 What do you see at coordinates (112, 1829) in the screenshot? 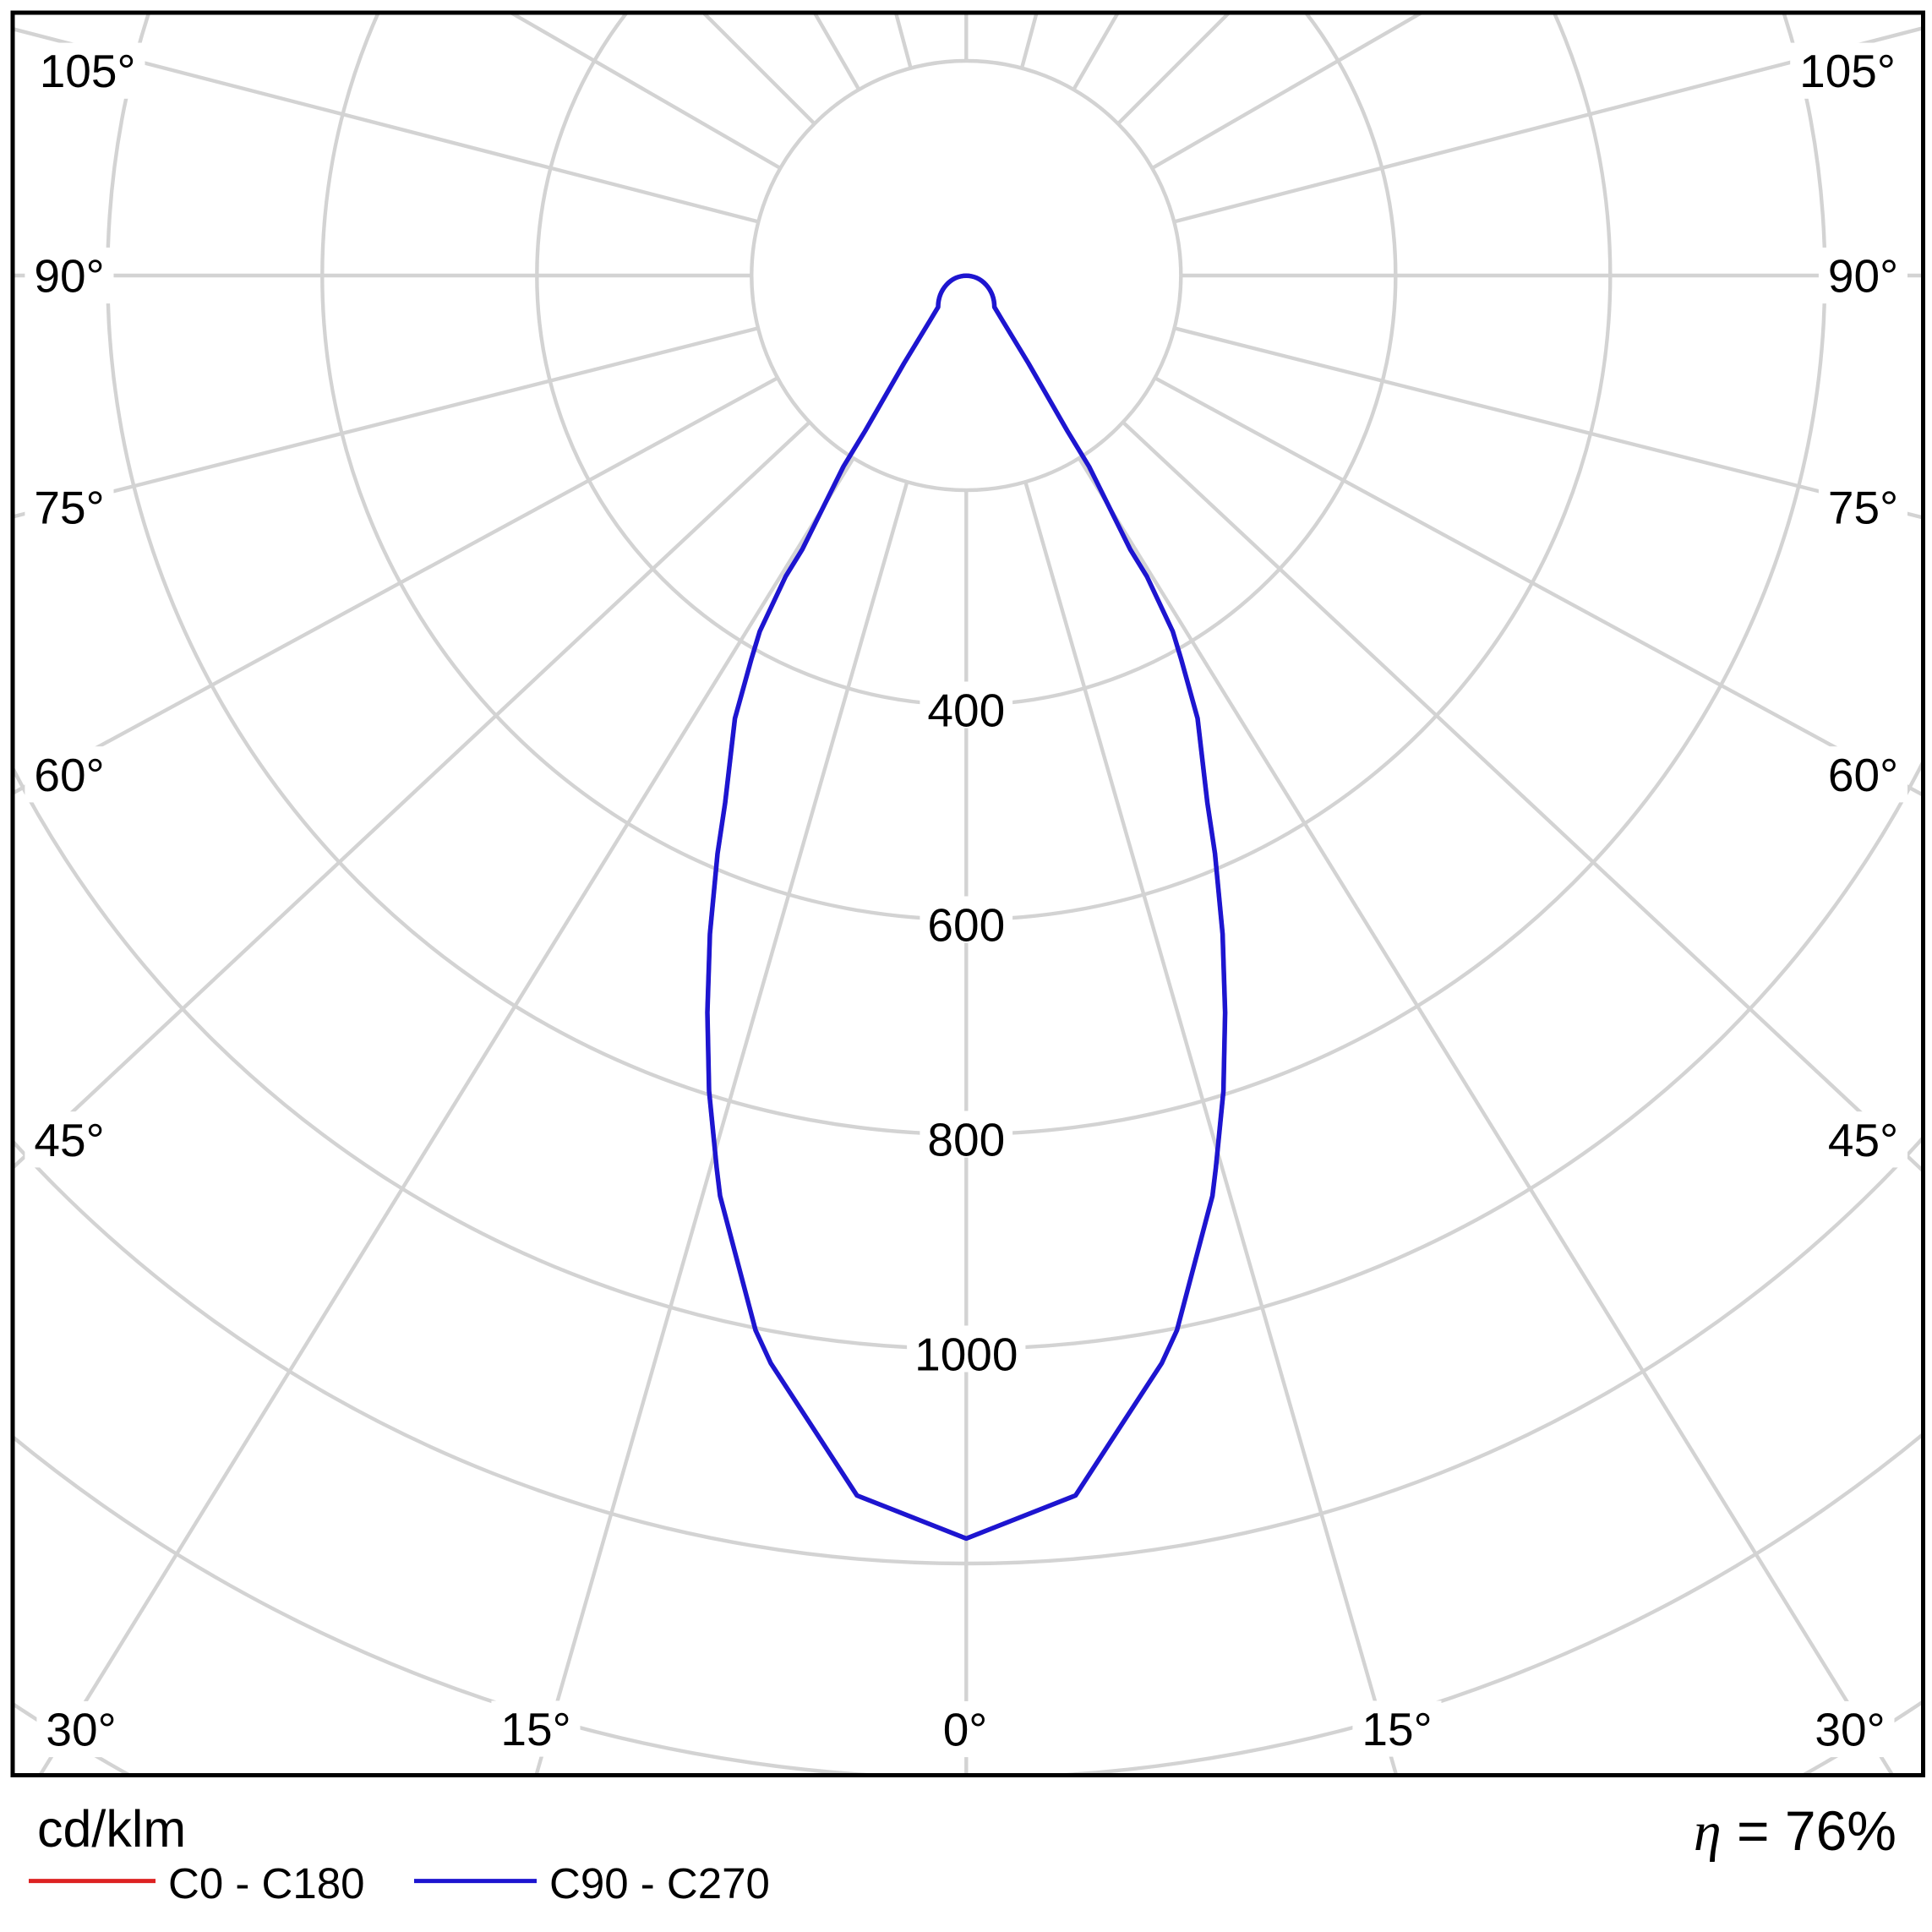
I see `svg-text: cd/klm` at bounding box center [112, 1829].